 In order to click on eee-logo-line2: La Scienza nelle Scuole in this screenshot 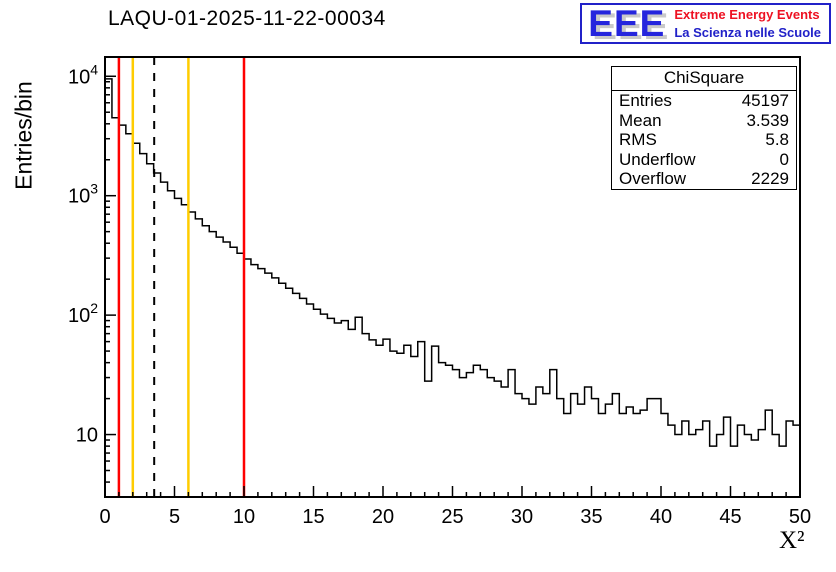, I will do `click(747, 32)`.